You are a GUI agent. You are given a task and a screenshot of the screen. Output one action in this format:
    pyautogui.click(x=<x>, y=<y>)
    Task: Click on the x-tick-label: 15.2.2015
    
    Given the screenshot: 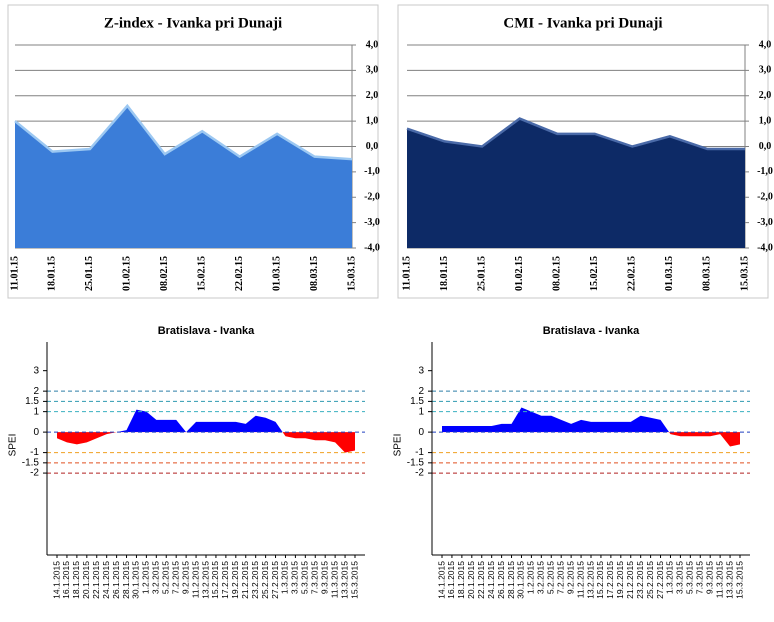 What is the action you would take?
    pyautogui.click(x=600, y=580)
    